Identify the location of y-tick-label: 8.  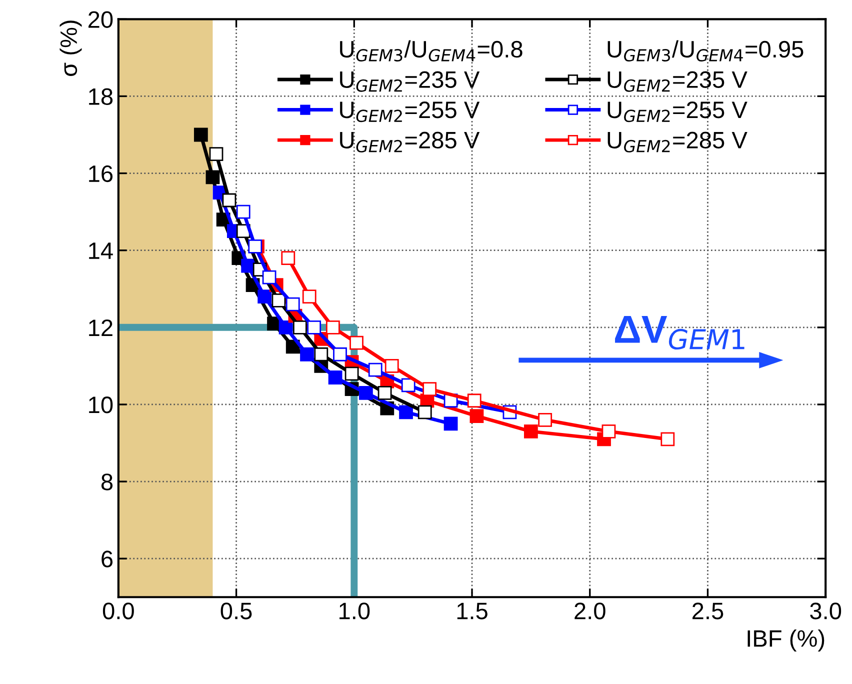
(107, 482).